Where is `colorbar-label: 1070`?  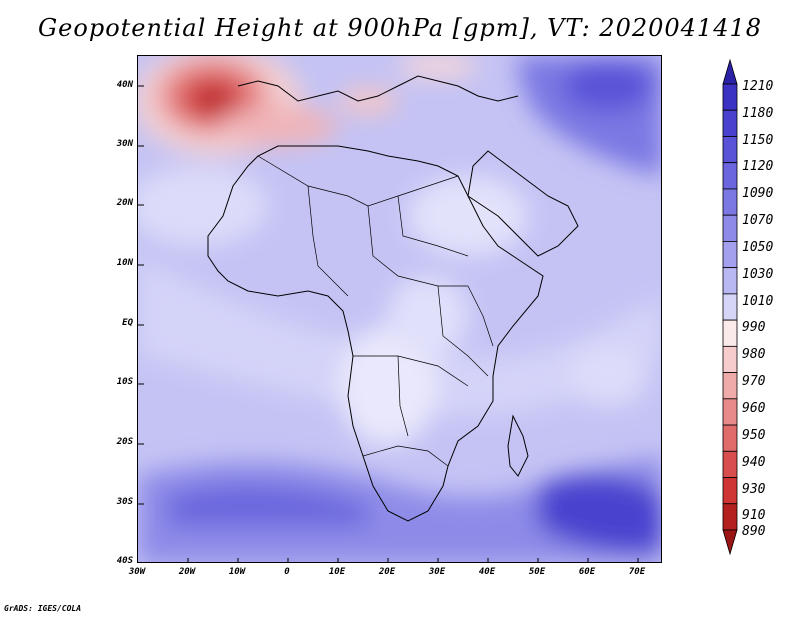
colorbar-label: 1070 is located at coordinates (758, 220).